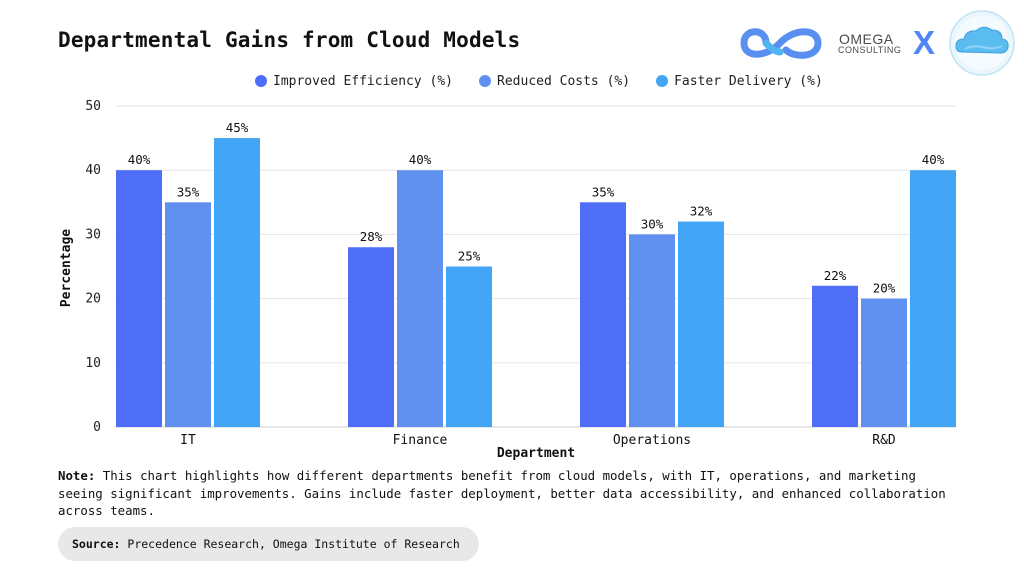  What do you see at coordinates (469, 256) in the screenshot?
I see `data-label: 25%` at bounding box center [469, 256].